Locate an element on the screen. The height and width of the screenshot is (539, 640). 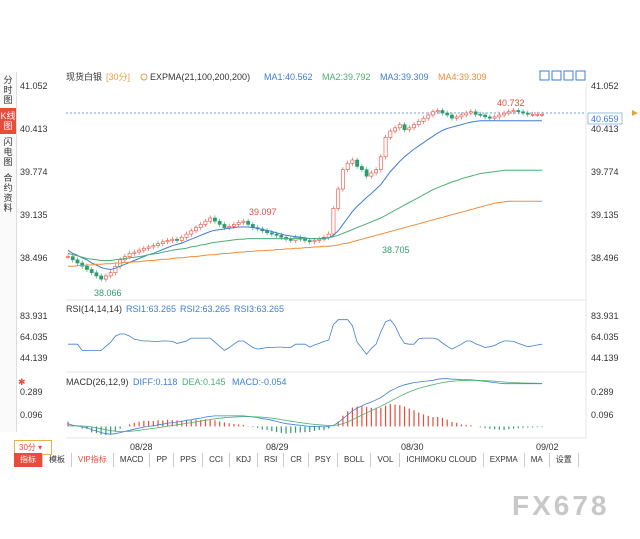
macd-title: MACD(26,12,9) is located at coordinates (97, 382).